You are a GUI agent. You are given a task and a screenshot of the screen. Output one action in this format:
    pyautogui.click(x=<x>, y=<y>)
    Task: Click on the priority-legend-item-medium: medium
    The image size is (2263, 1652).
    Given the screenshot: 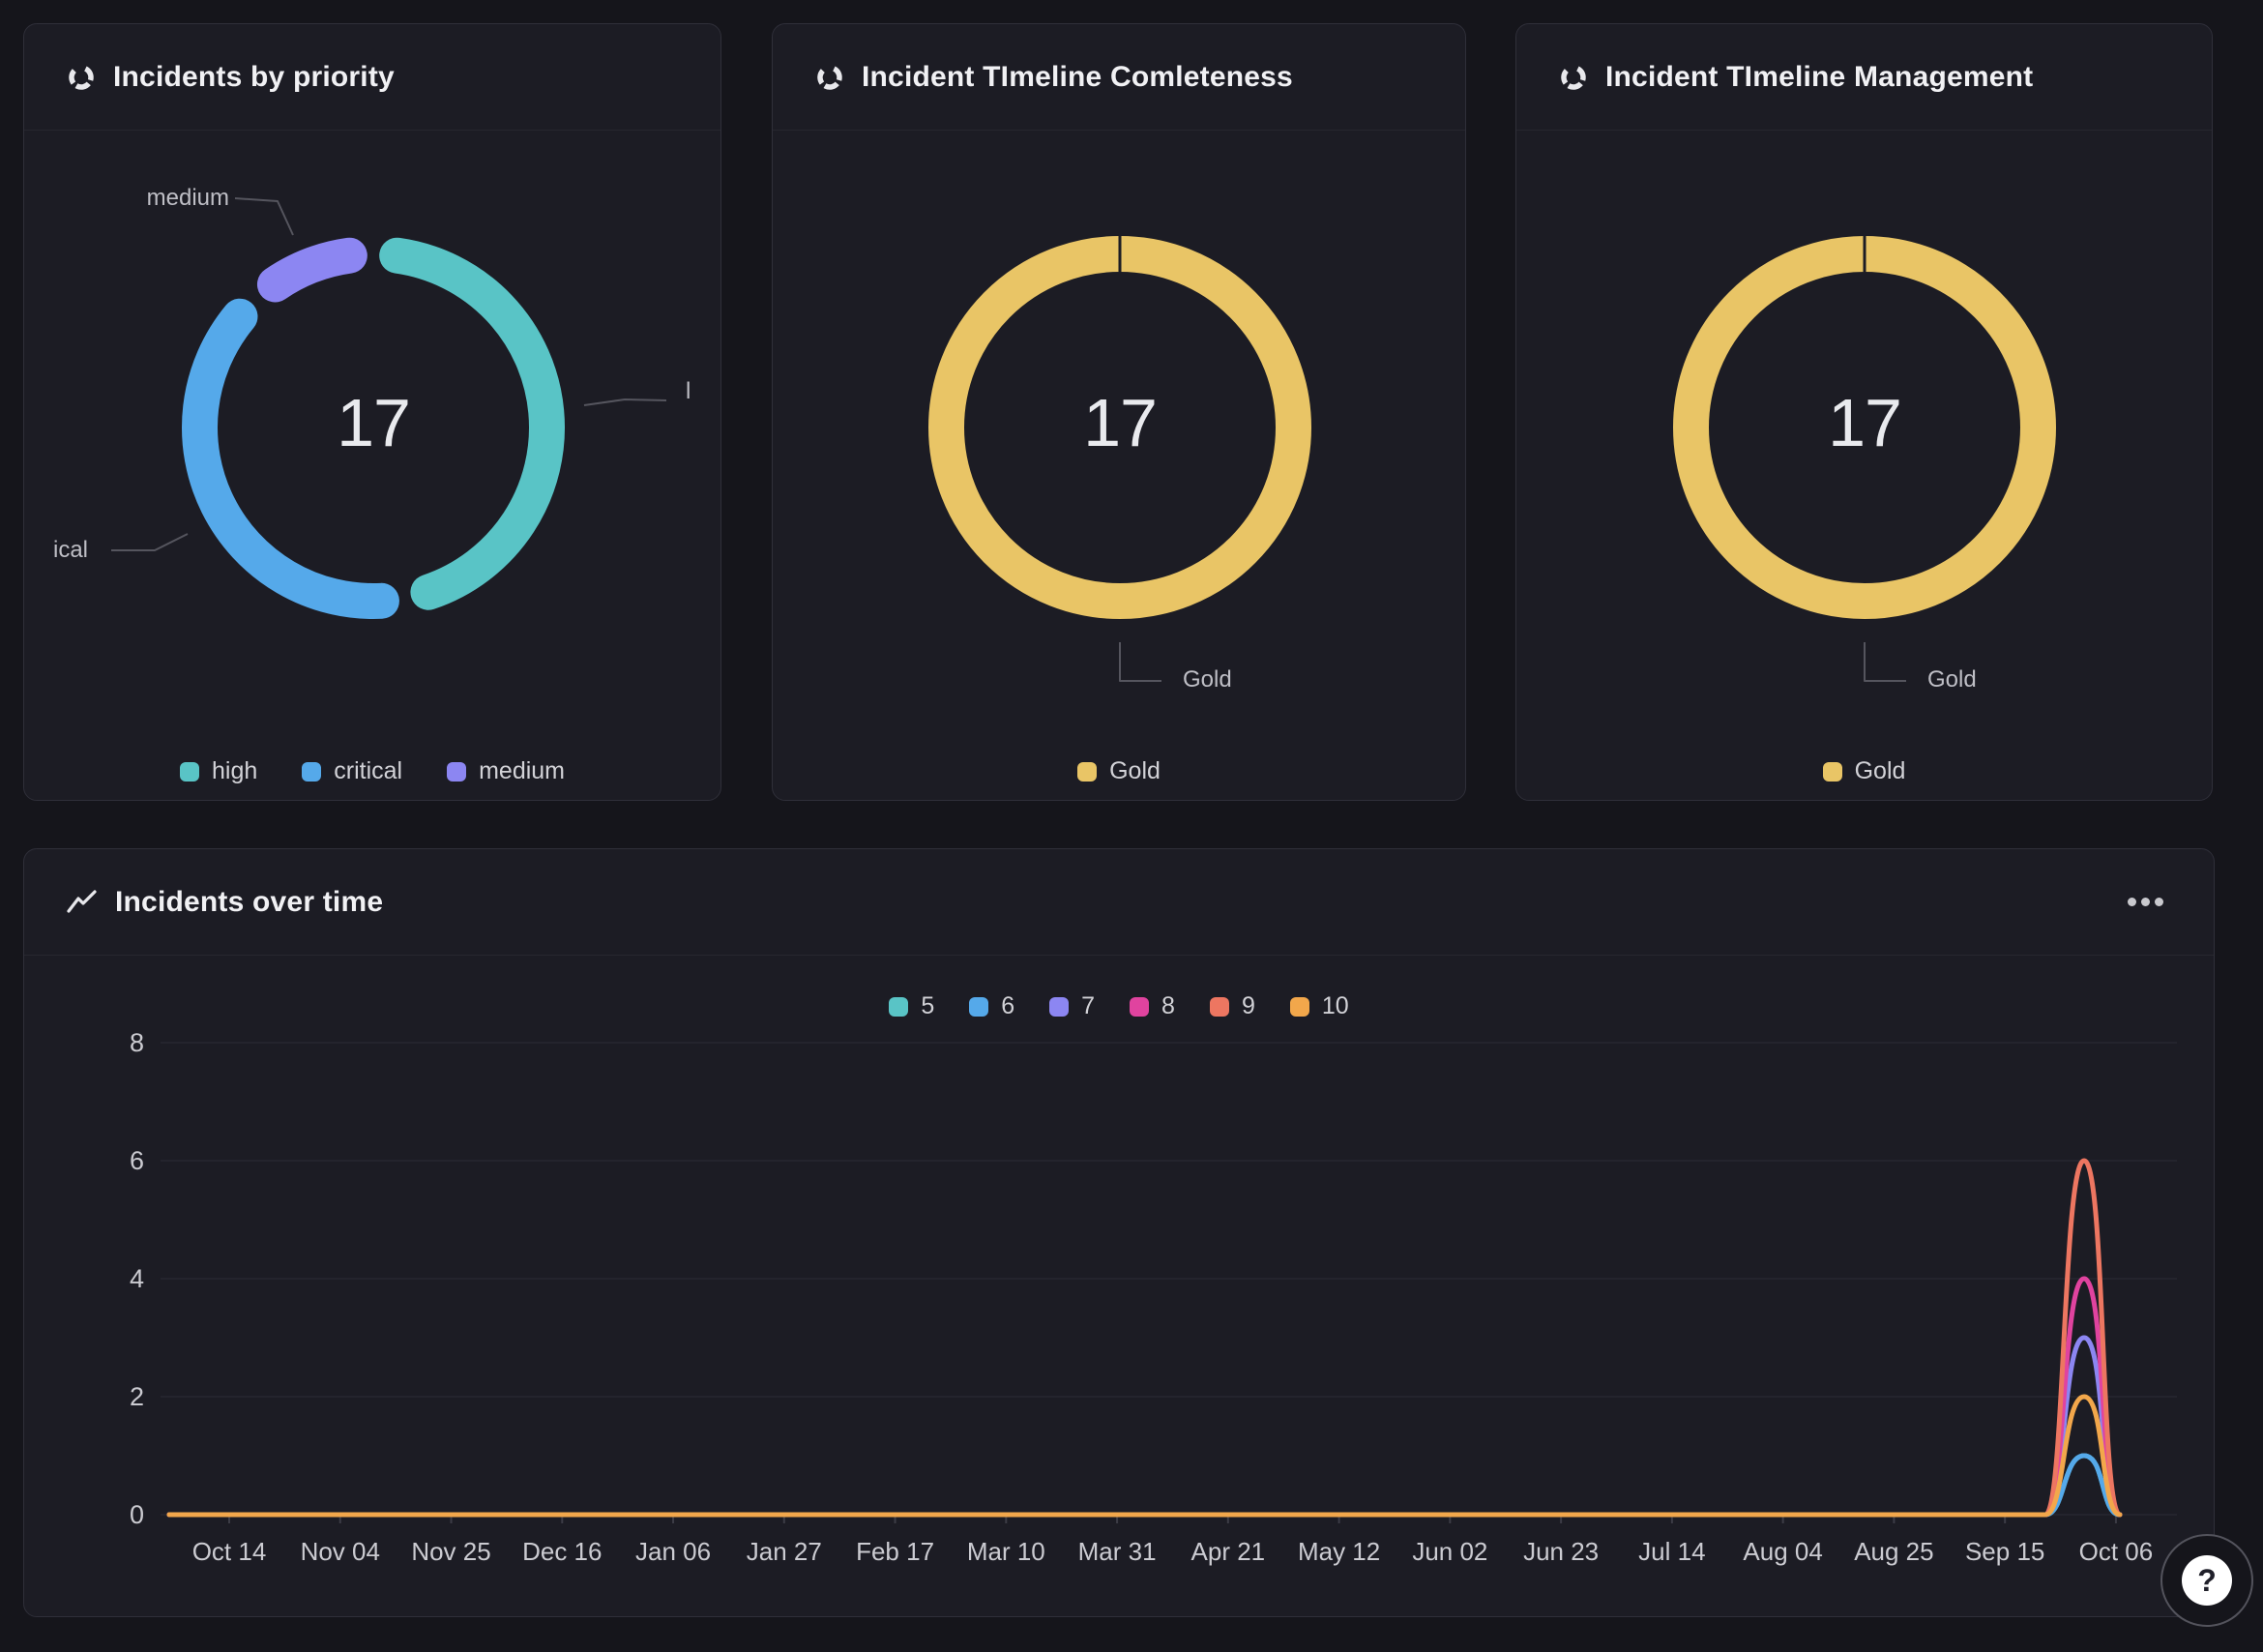 What is the action you would take?
    pyautogui.click(x=506, y=771)
    